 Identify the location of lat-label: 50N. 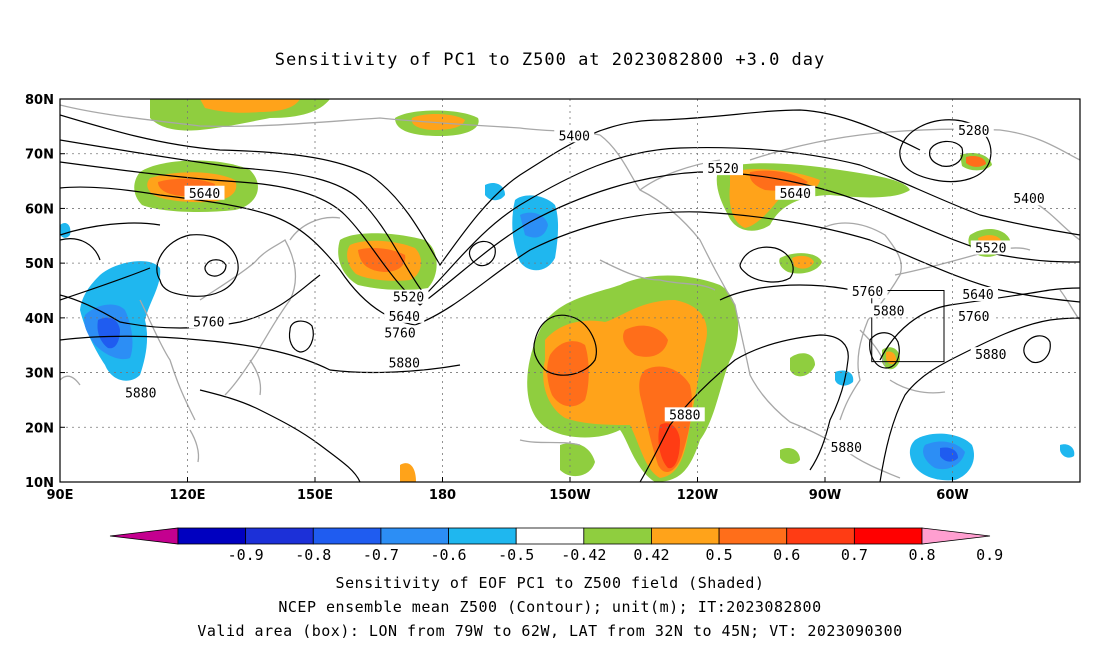
(39, 264).